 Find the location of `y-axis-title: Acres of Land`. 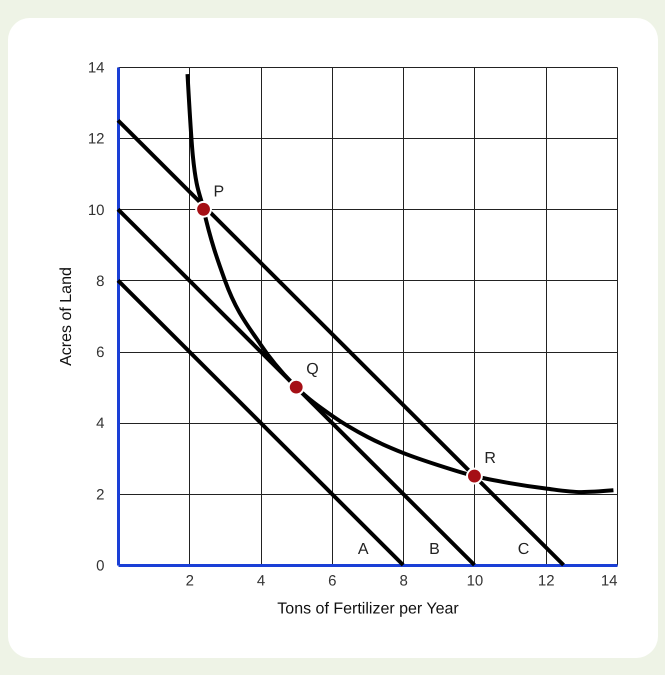

y-axis-title: Acres of Land is located at coordinates (66, 316).